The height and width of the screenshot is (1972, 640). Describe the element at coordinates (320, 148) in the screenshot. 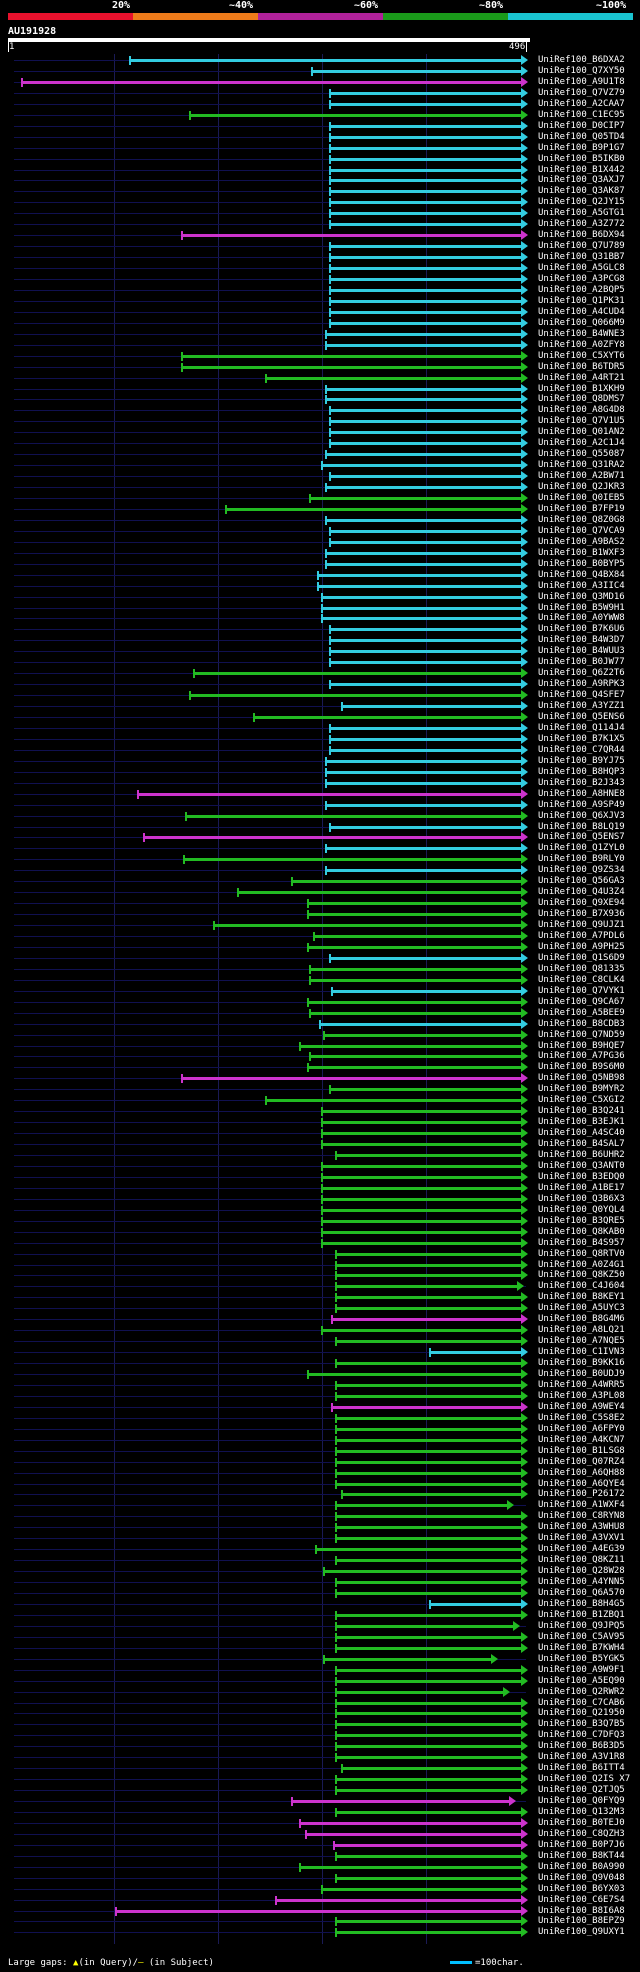

I see `hit-row: UniRef100_B9P1G7` at that location.